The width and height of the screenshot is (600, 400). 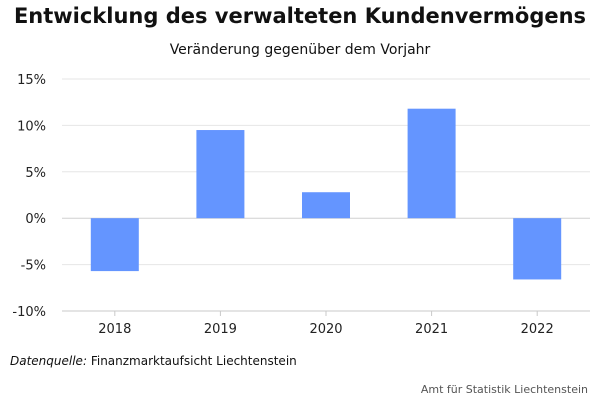 I want to click on x-axis: 2018 2019 2020 2021 2022, so click(x=326, y=323).